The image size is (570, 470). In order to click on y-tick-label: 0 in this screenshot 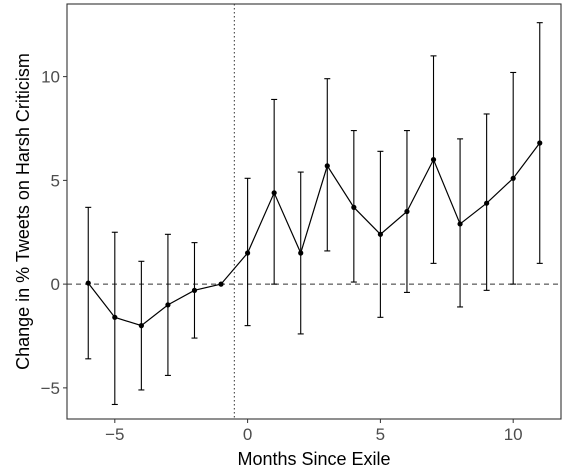, I will do `click(55, 284)`.